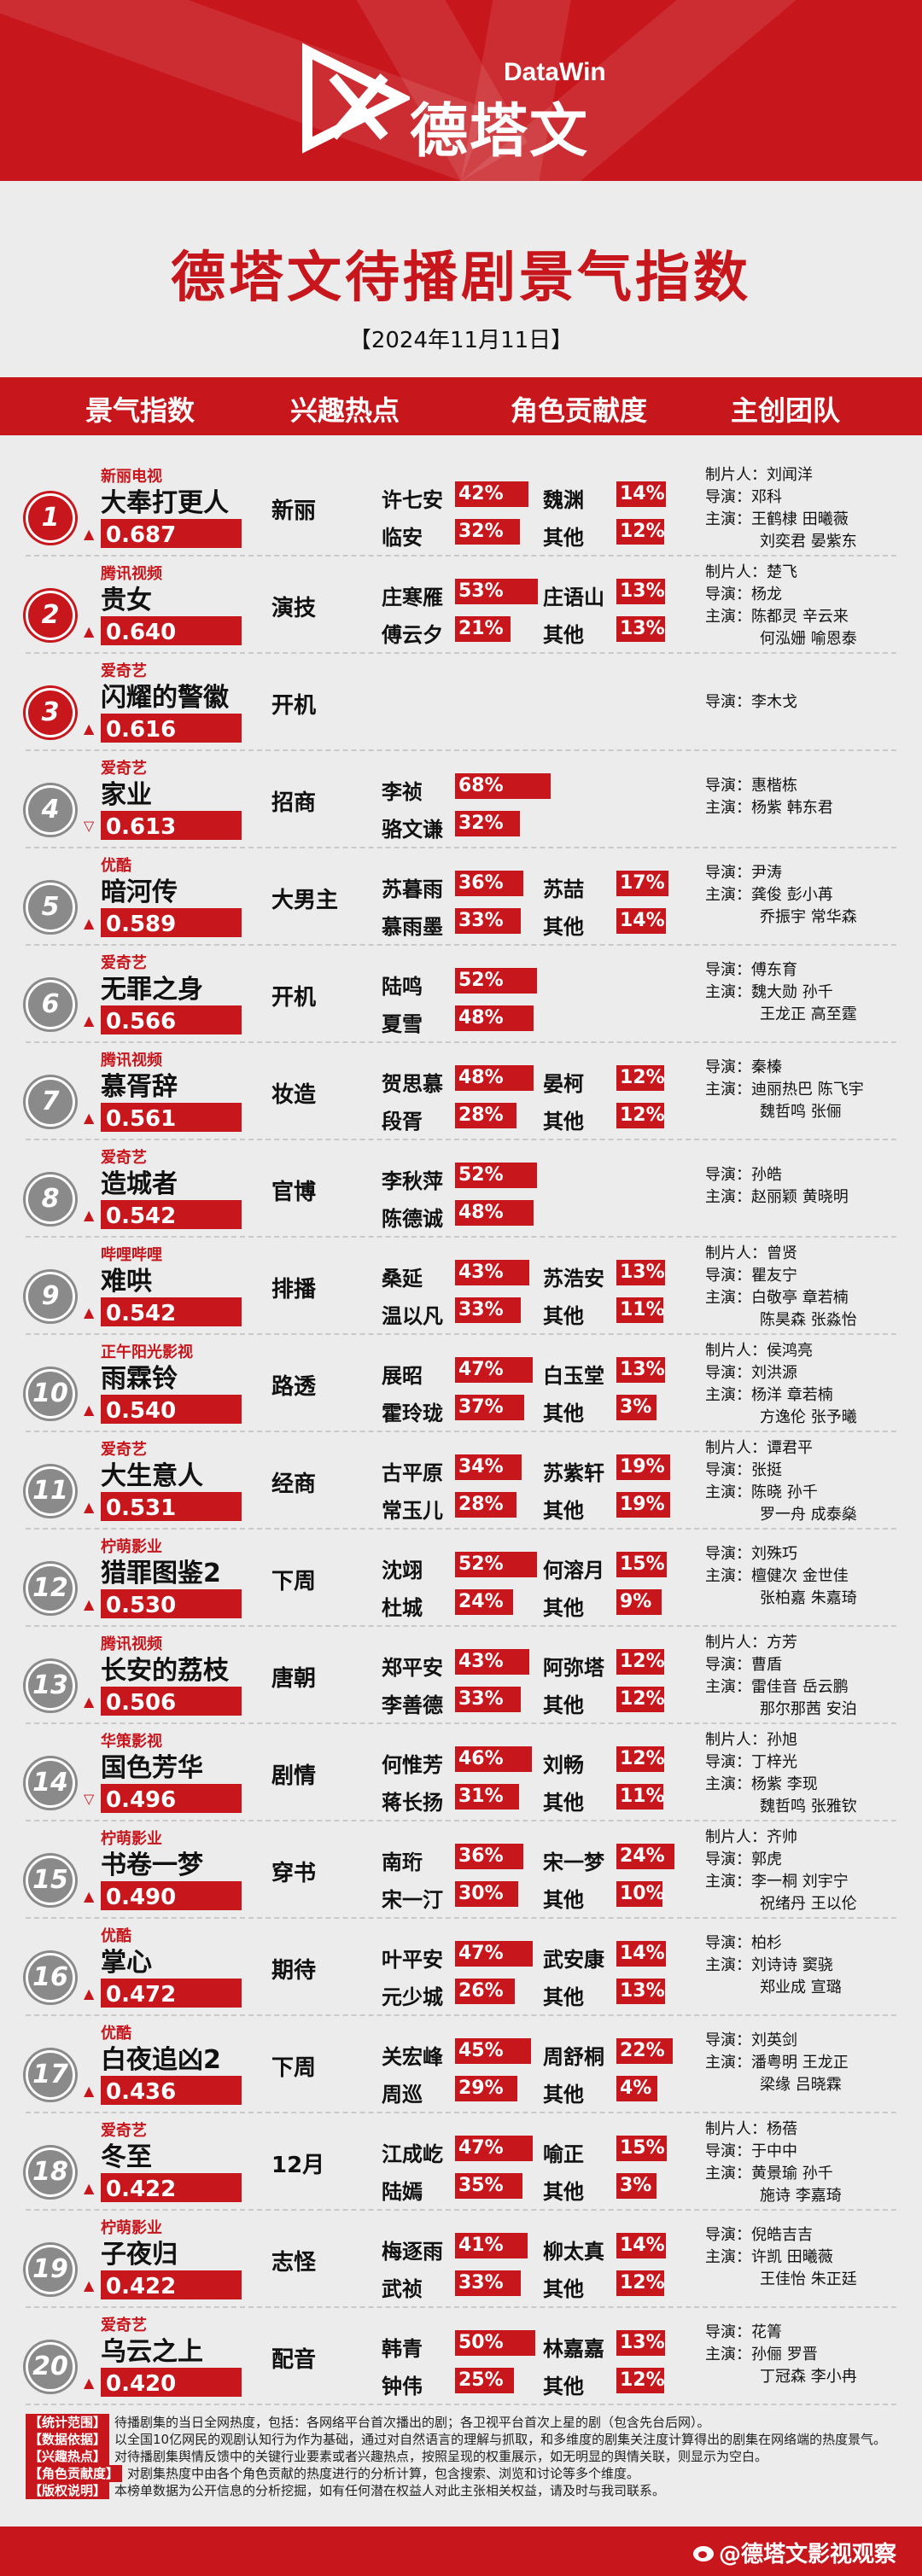  I want to click on role-share-bar: 24%, so click(645, 1856).